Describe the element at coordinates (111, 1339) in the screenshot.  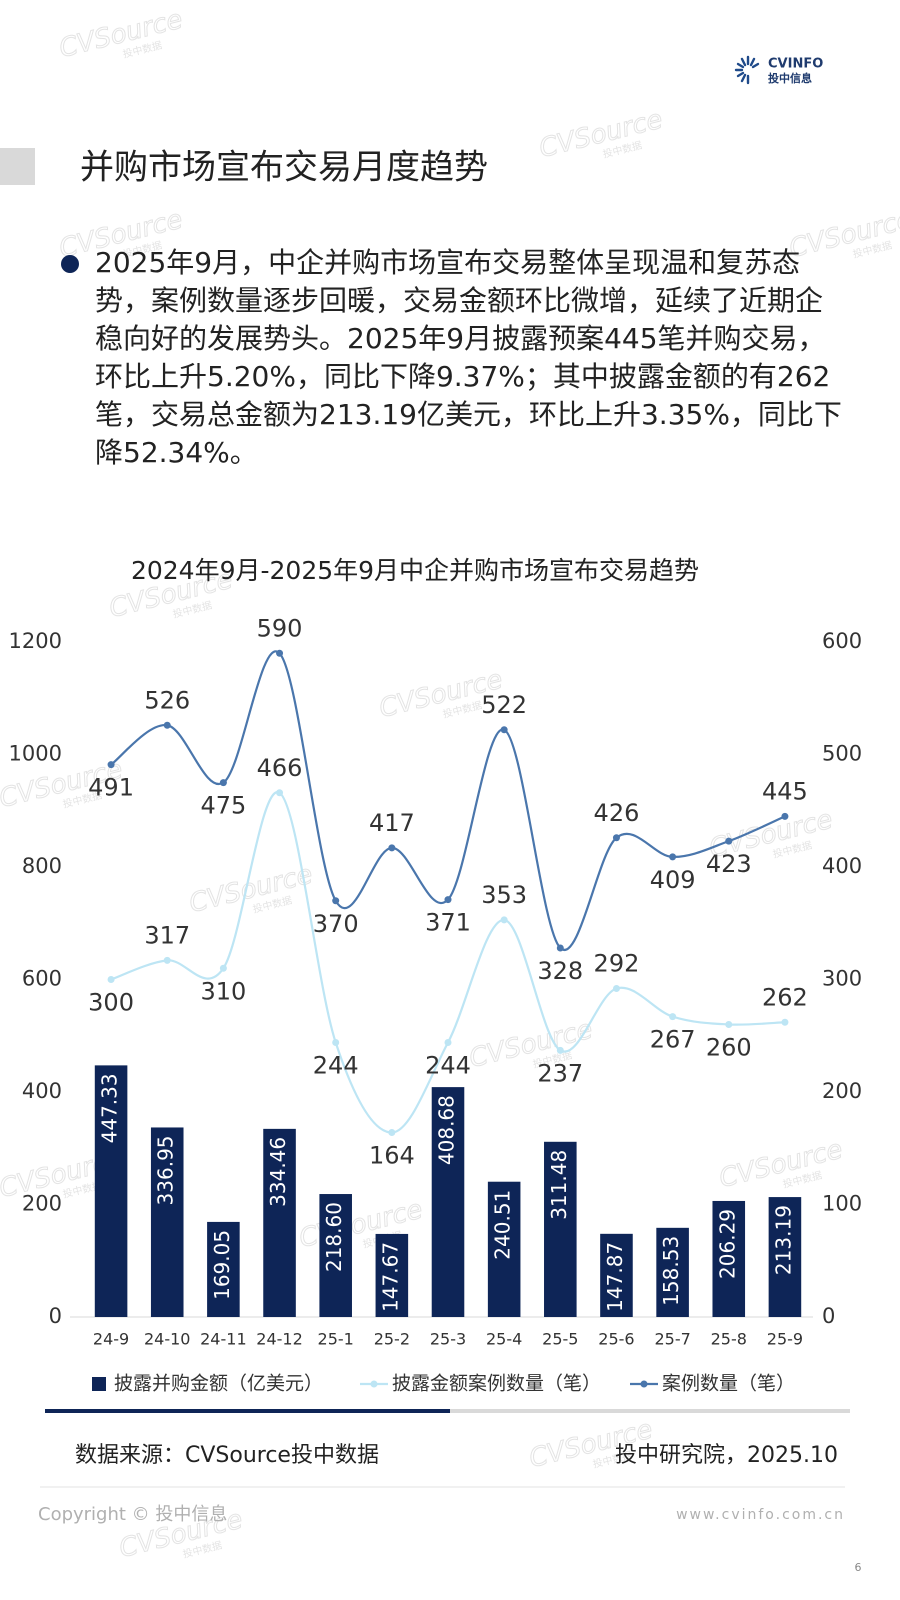
I see `x-tick-label: 24-9` at that location.